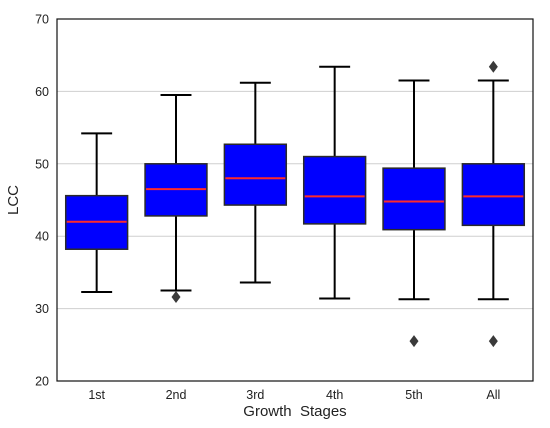 The image size is (550, 428). Describe the element at coordinates (255, 395) in the screenshot. I see `x-tick-label: 3rd` at that location.